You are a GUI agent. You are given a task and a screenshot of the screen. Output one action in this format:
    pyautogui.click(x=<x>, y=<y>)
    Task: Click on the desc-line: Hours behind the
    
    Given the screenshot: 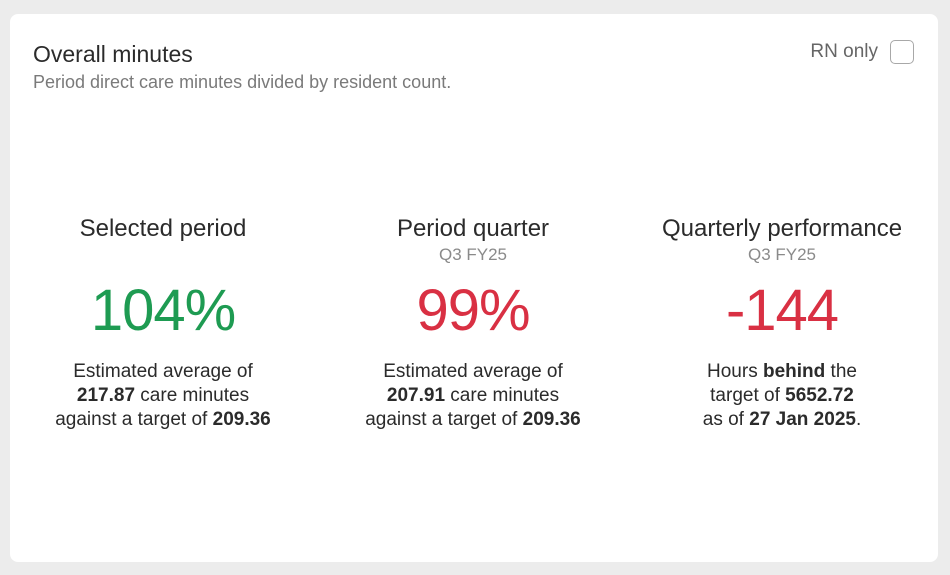 What is the action you would take?
    pyautogui.click(x=782, y=372)
    